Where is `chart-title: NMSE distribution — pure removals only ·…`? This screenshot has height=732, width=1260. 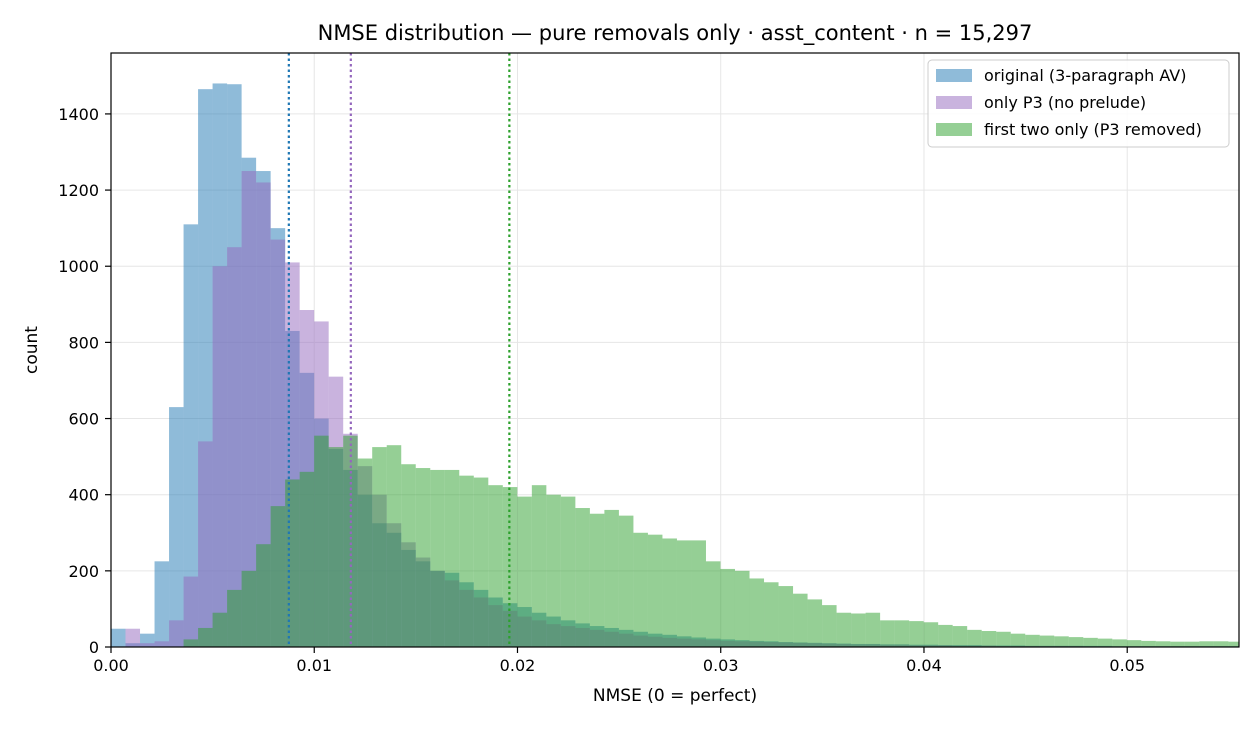
chart-title: NMSE distribution — pure removals only ·… is located at coordinates (675, 33).